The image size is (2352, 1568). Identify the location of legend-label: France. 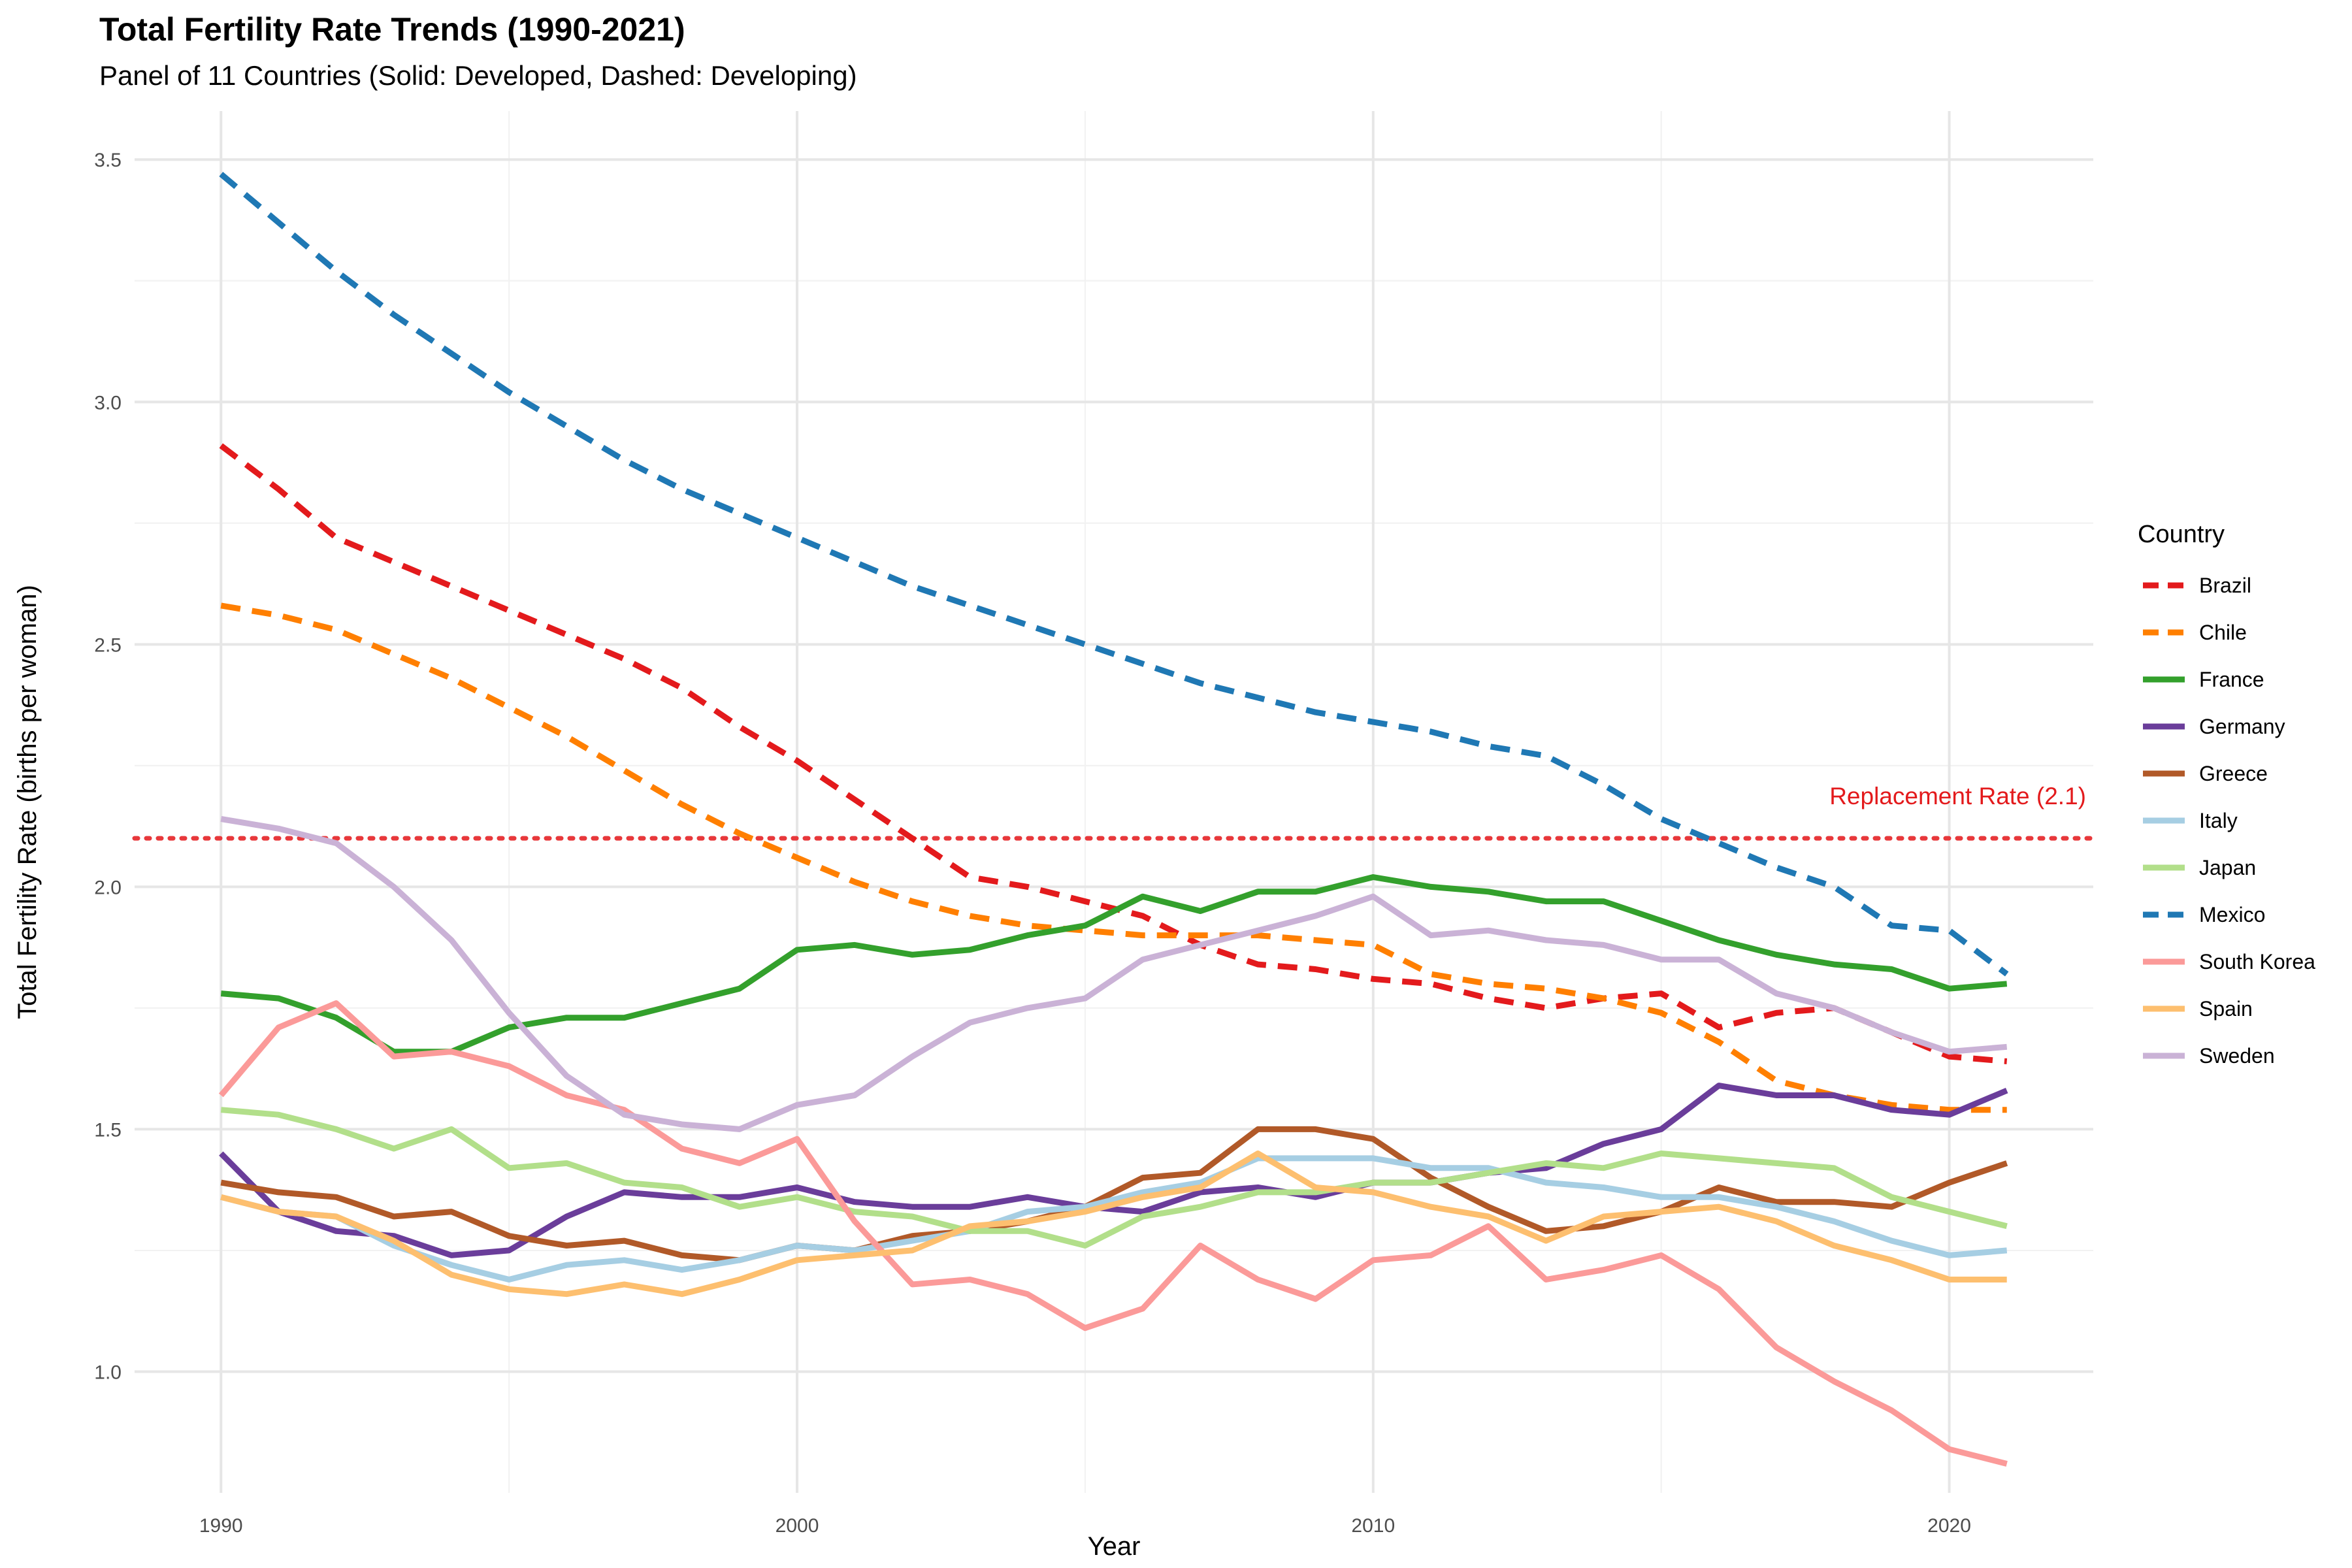
(2231, 679).